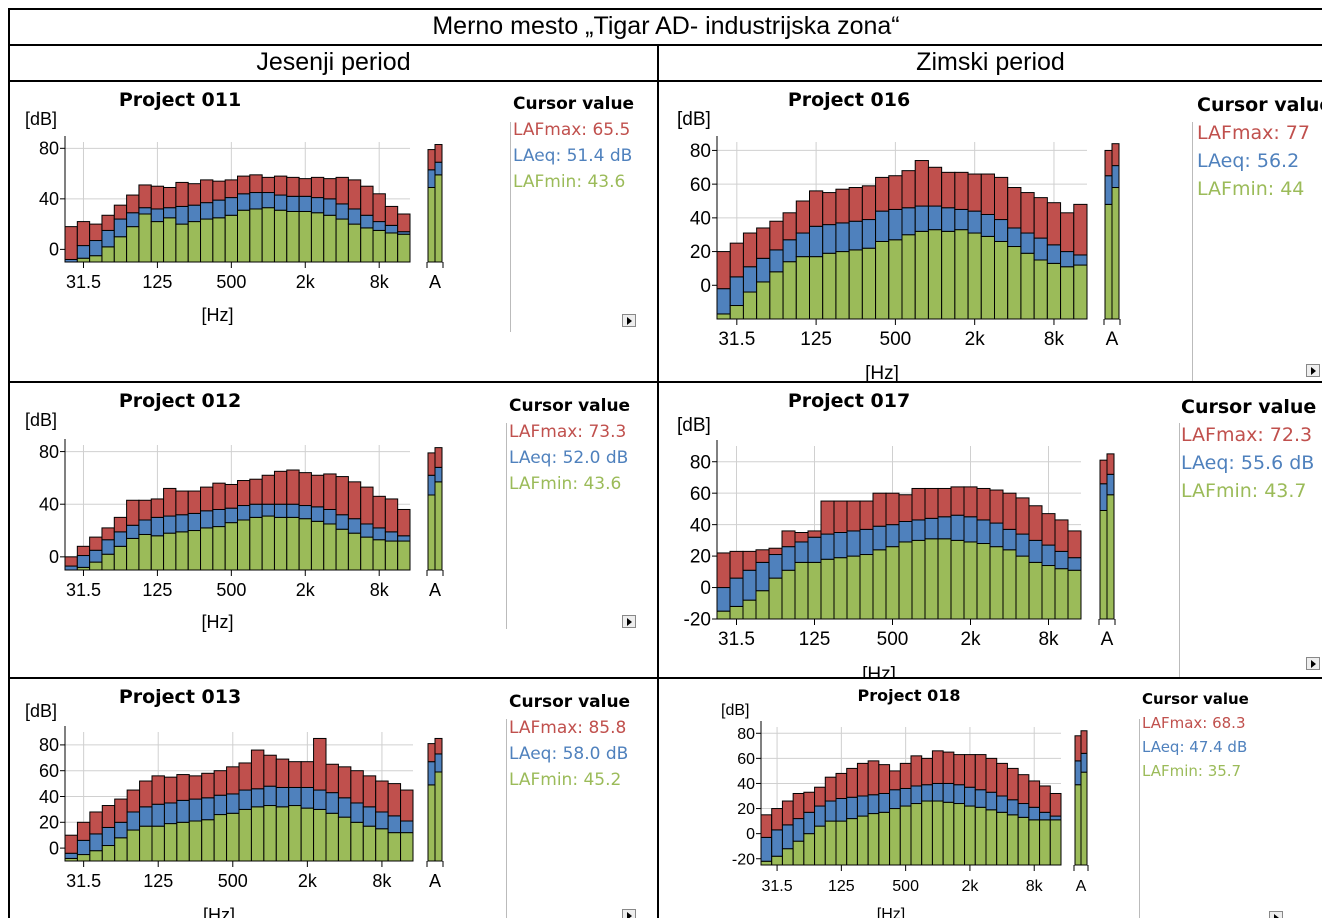  Describe the element at coordinates (49, 149) in the screenshot. I see `y-tick-label: 80` at that location.